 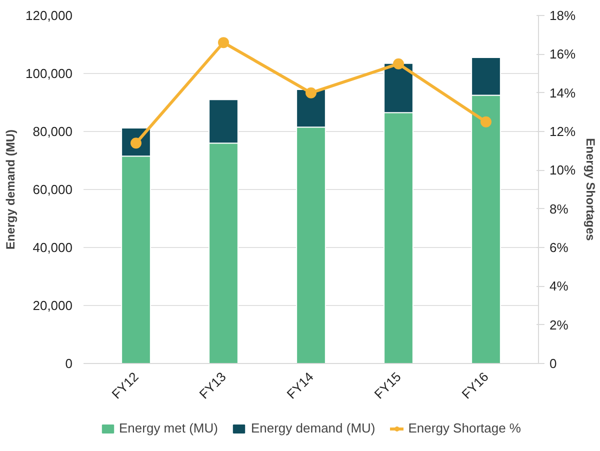 What do you see at coordinates (563, 15) in the screenshot?
I see `y2-tick-label: 18%` at bounding box center [563, 15].